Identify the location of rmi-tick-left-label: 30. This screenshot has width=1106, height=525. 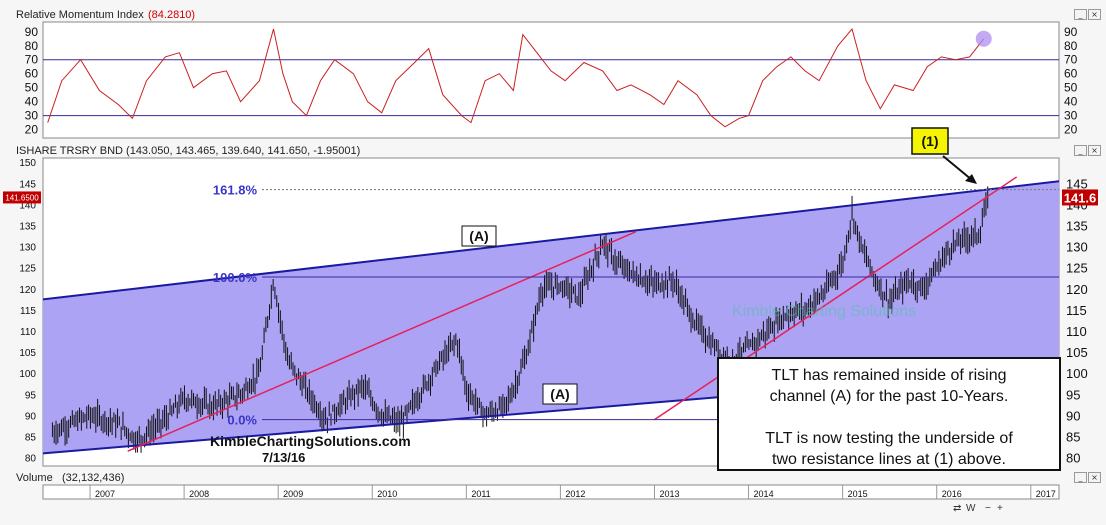
(32, 116).